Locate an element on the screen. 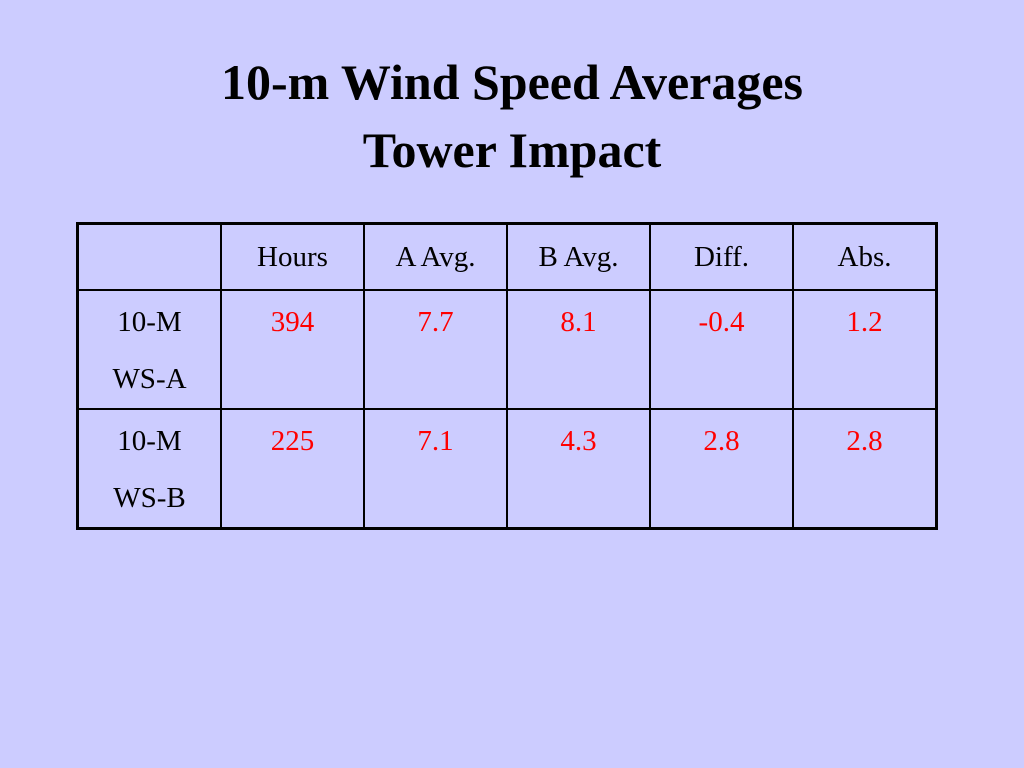 The width and height of the screenshot is (1024, 768). row-label: 10-M WS-A is located at coordinates (149, 349).